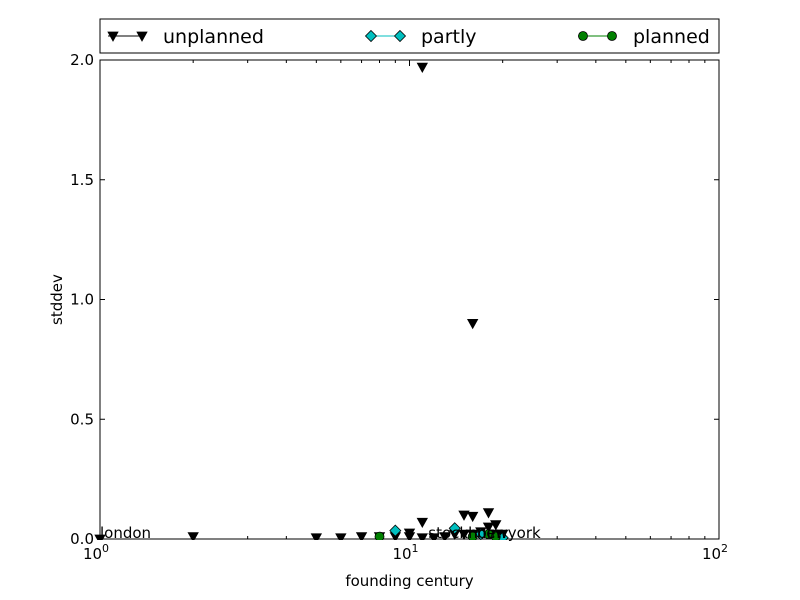 The image size is (800, 600). I want to click on legend-label: unplanned, so click(213, 37).